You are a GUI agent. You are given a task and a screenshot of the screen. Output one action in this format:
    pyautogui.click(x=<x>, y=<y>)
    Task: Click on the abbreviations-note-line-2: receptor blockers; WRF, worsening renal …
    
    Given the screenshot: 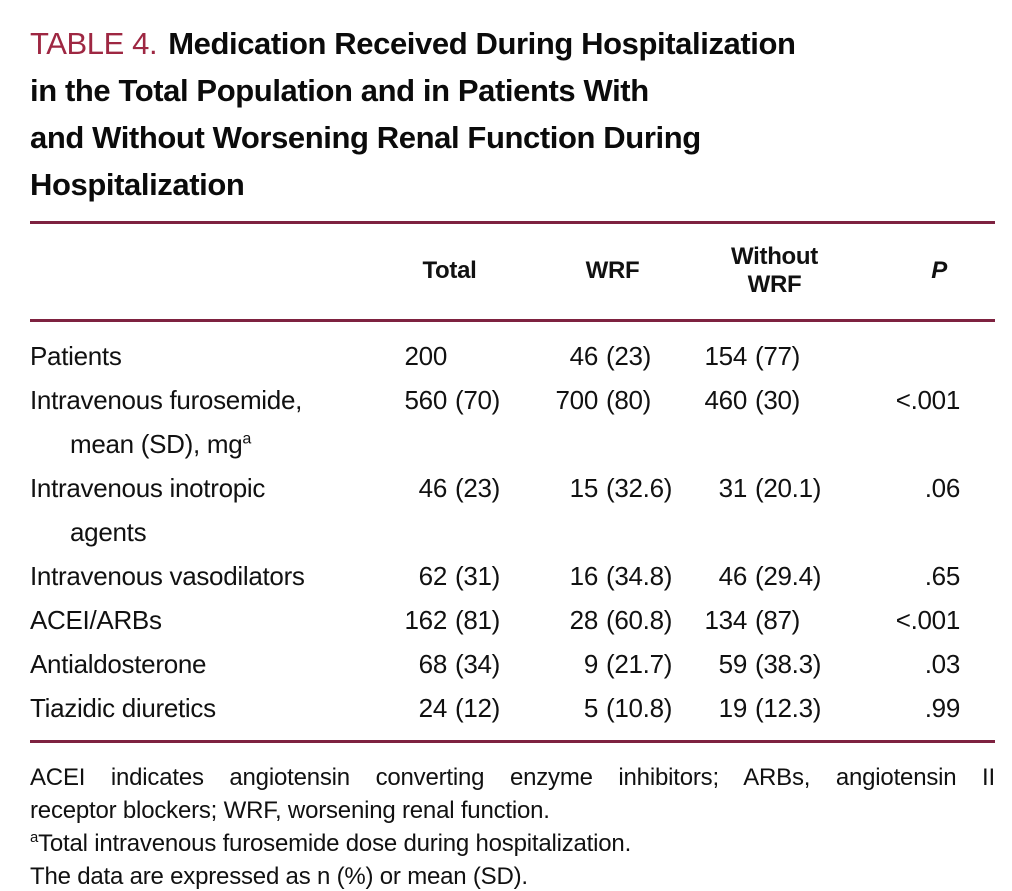 What is the action you would take?
    pyautogui.click(x=290, y=810)
    